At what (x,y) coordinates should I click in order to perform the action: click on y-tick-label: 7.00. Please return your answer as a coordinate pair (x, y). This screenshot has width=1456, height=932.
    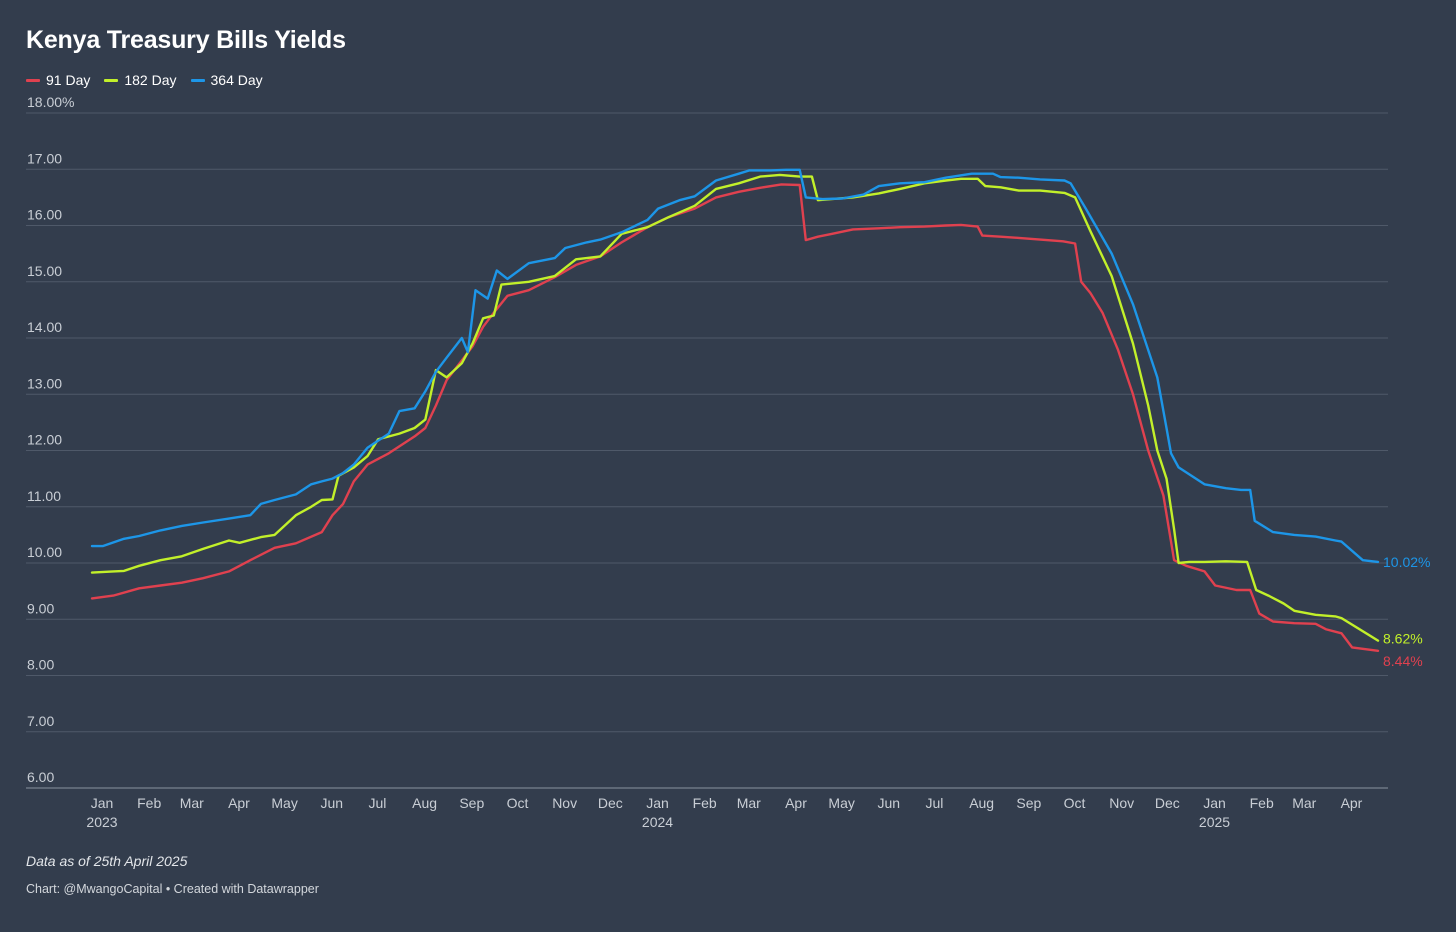
    Looking at the image, I should click on (40, 721).